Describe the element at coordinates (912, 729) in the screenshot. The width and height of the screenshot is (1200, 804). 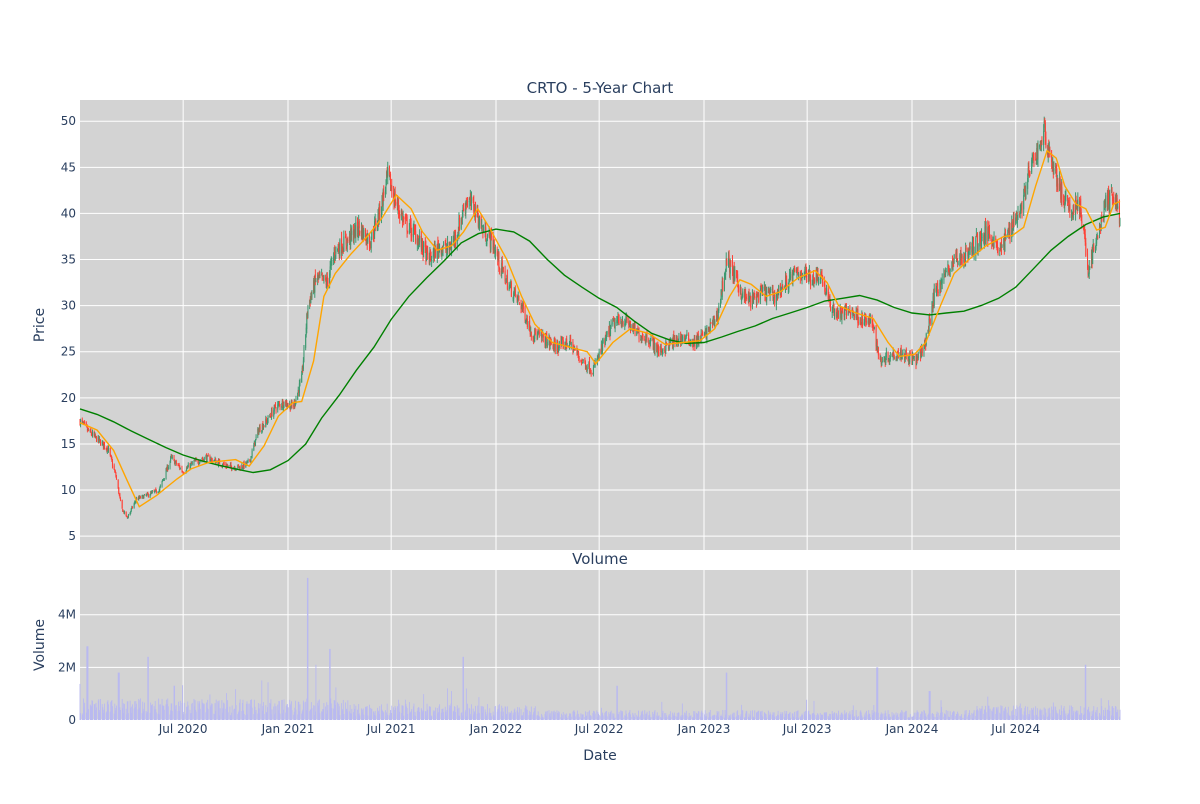
I see `x-tick-label: Jan 2024` at that location.